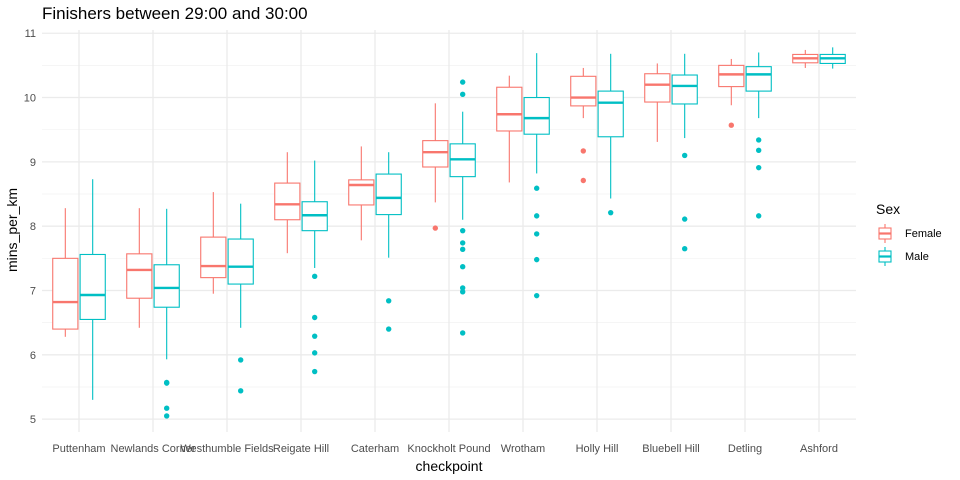  I want to click on x-tick-label: Reigate Hill, so click(301, 449).